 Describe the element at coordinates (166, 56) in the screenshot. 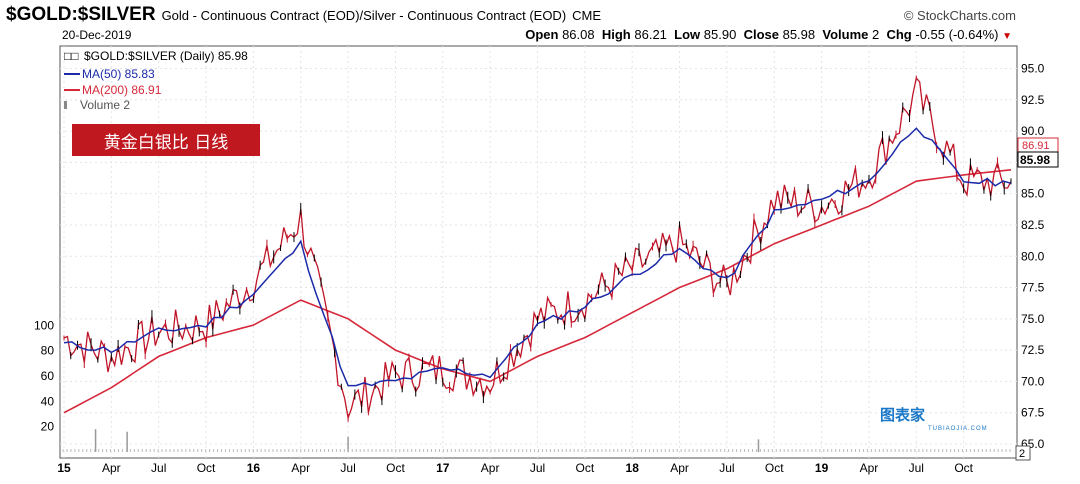

I see `legend-price: $GOLD:$SILVER (Daily) 85.98` at that location.